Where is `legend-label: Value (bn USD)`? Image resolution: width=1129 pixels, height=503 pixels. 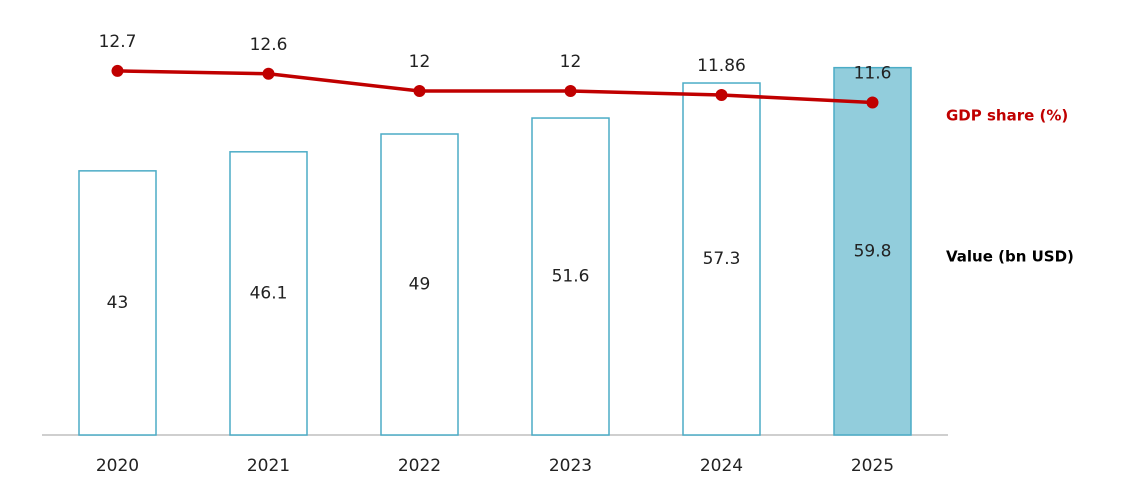
legend-label: Value (bn USD) is located at coordinates (1010, 257).